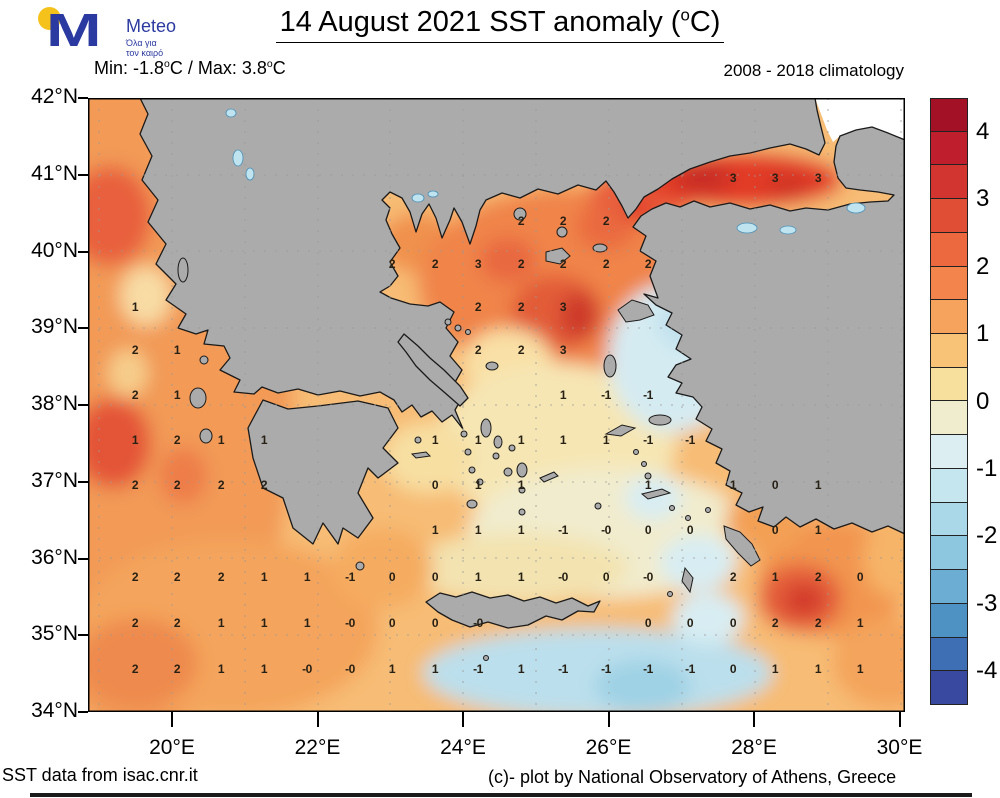 Image resolution: width=1000 pixels, height=798 pixels. I want to click on colorbar-tick-label: -4, so click(987, 671).